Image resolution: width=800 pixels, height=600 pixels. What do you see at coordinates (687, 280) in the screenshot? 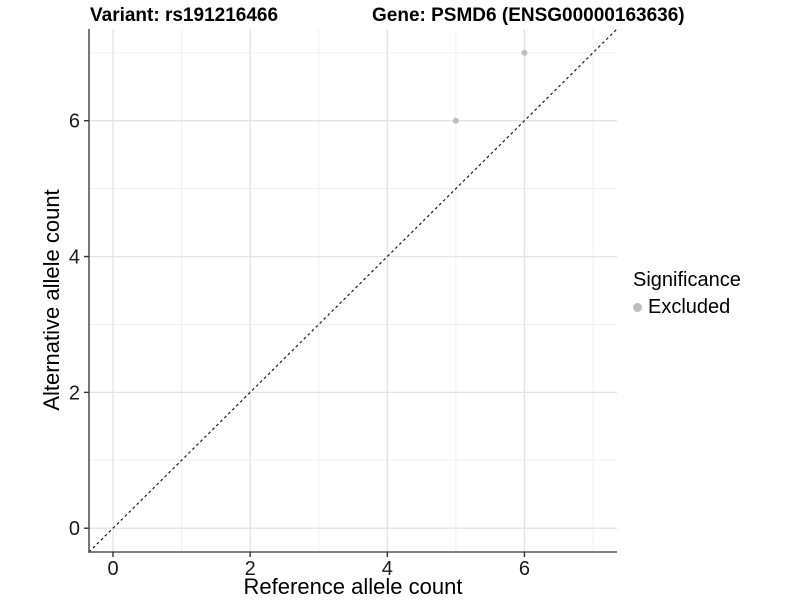
I see `legend-title: Significance` at bounding box center [687, 280].